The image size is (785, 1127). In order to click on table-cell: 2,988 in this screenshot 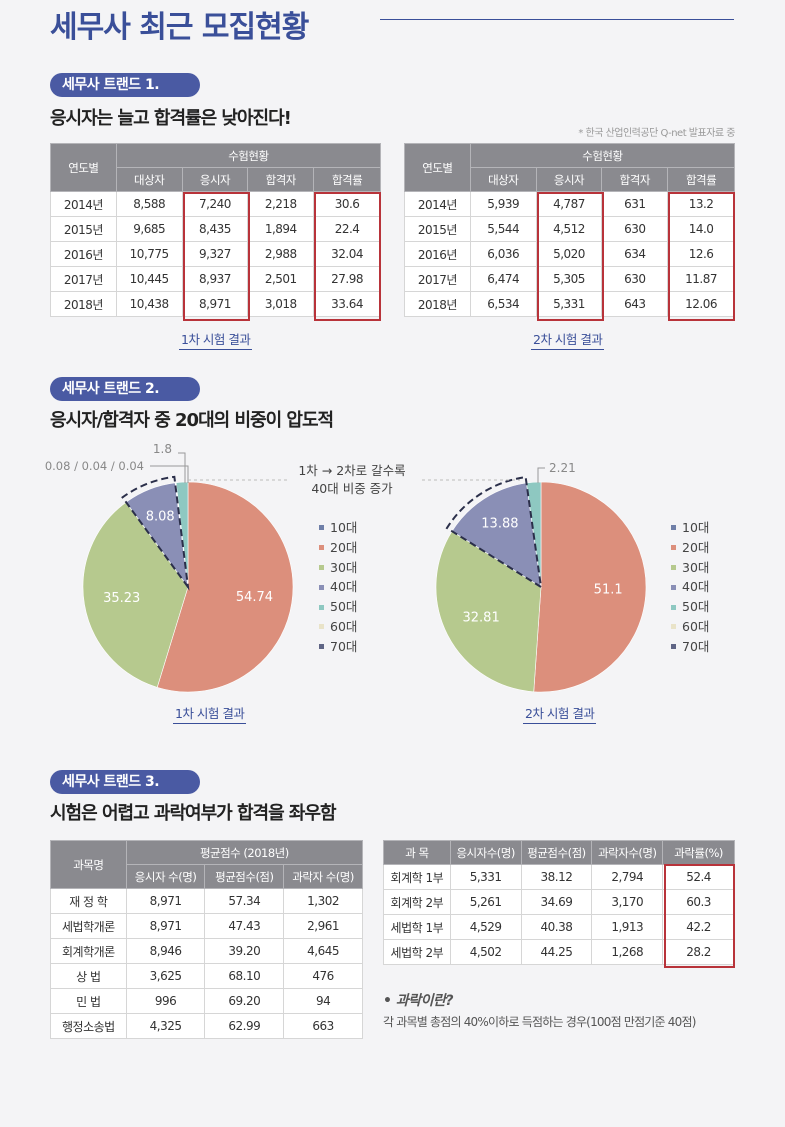, I will do `click(281, 254)`.